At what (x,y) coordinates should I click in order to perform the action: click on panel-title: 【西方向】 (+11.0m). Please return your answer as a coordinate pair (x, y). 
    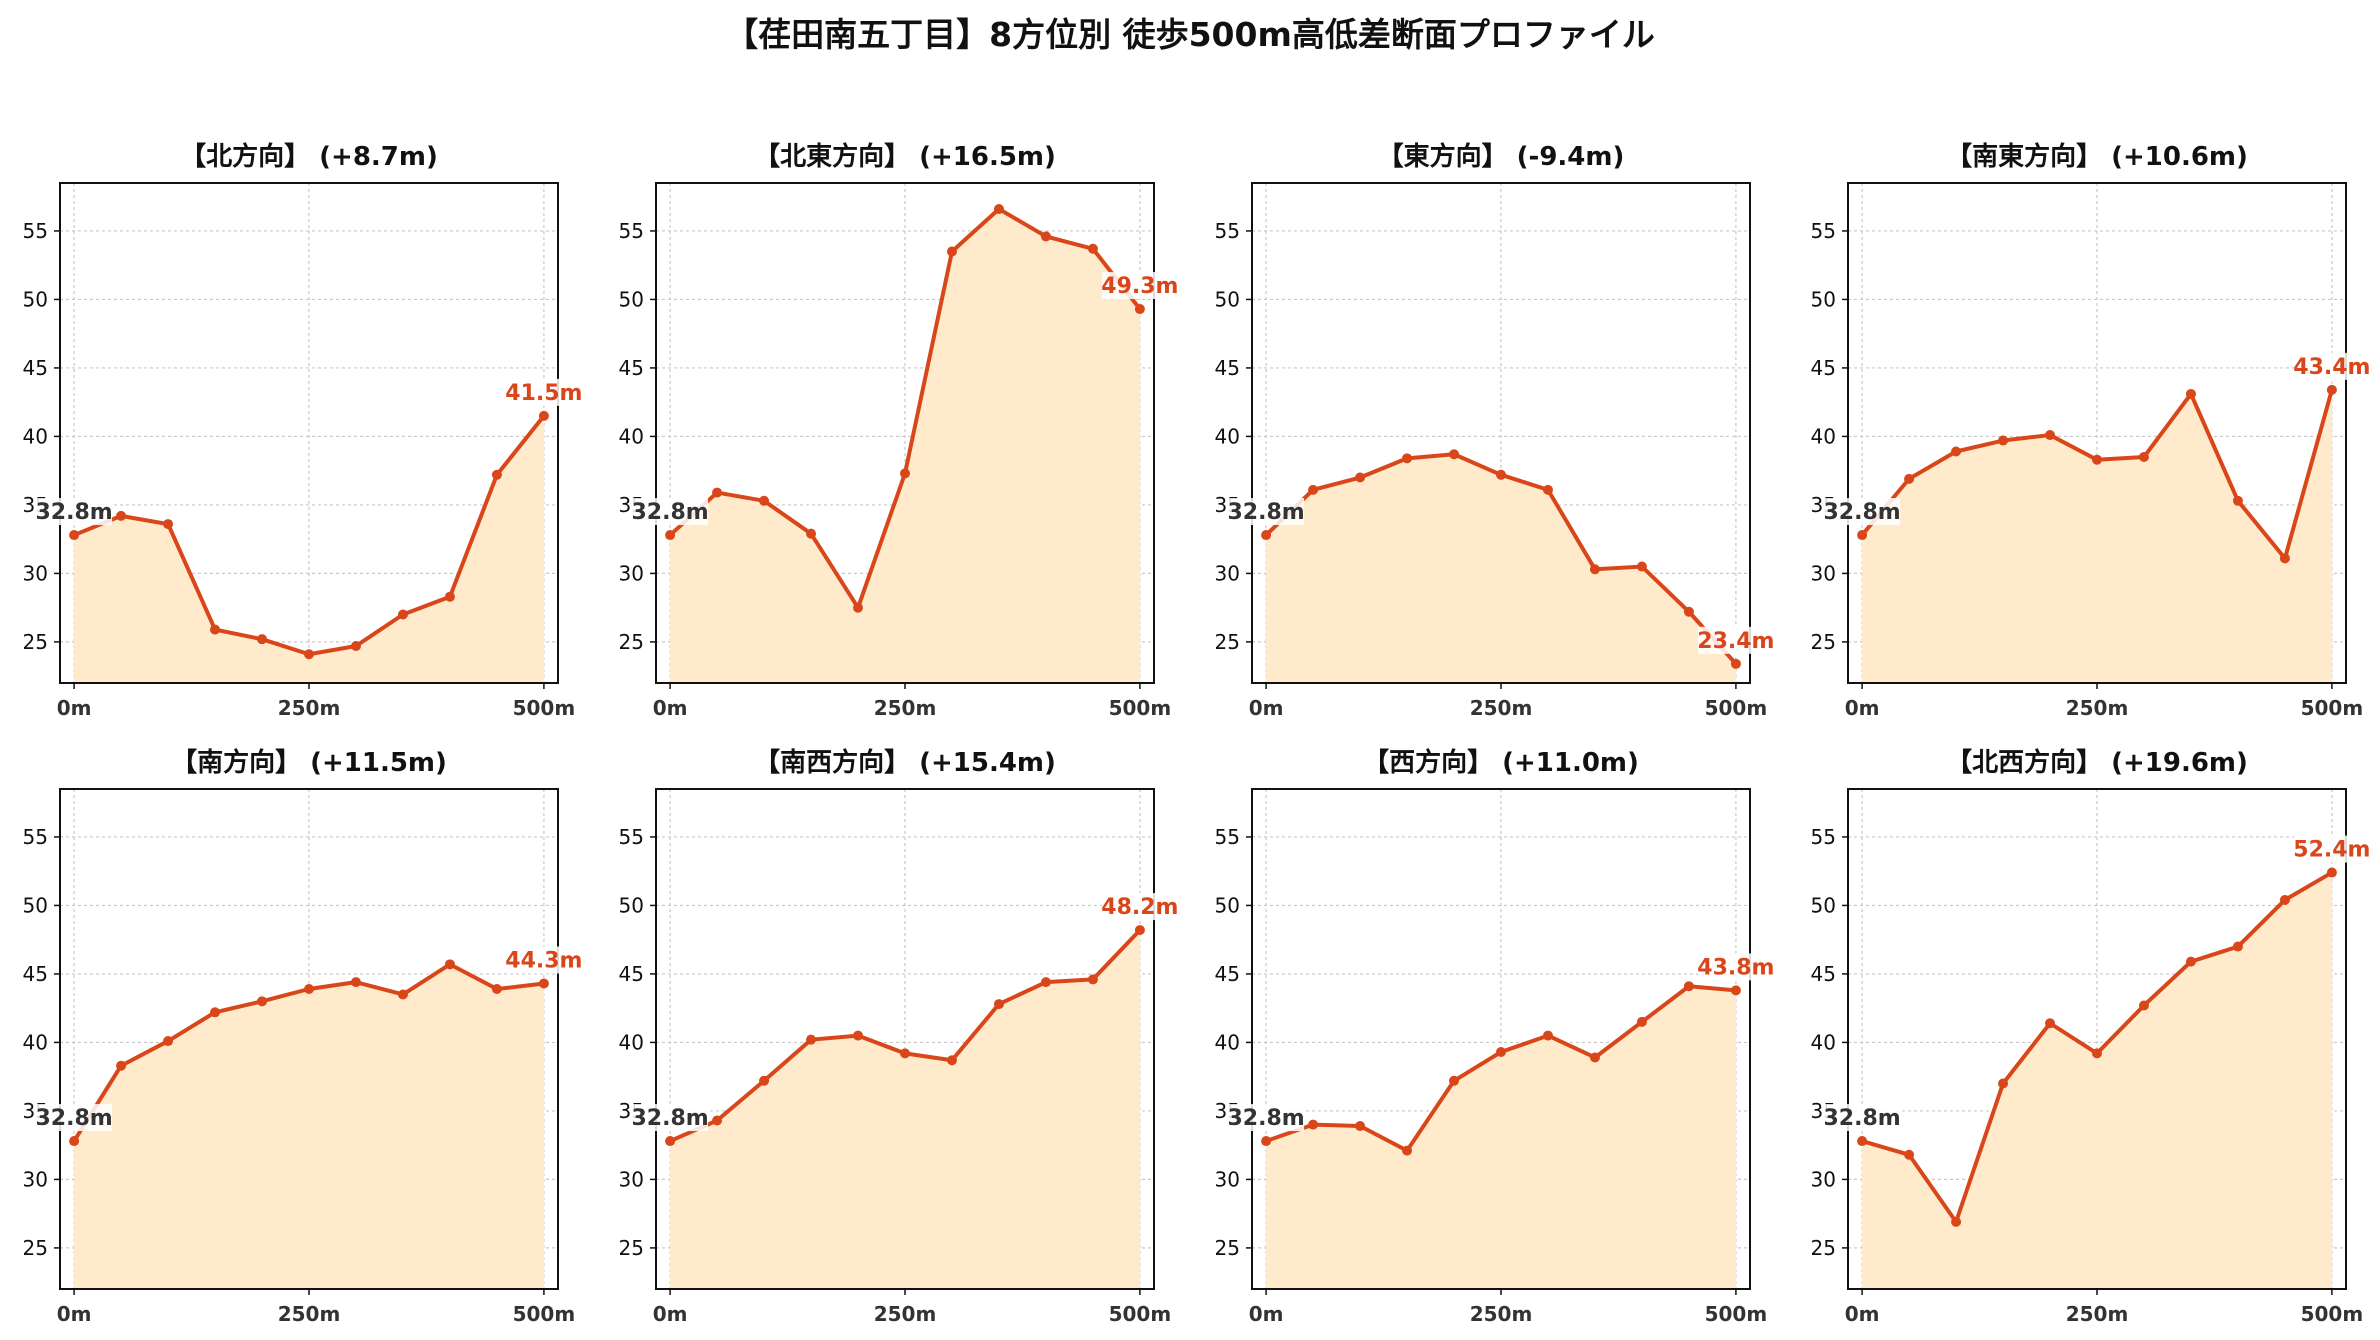
    Looking at the image, I should click on (1501, 762).